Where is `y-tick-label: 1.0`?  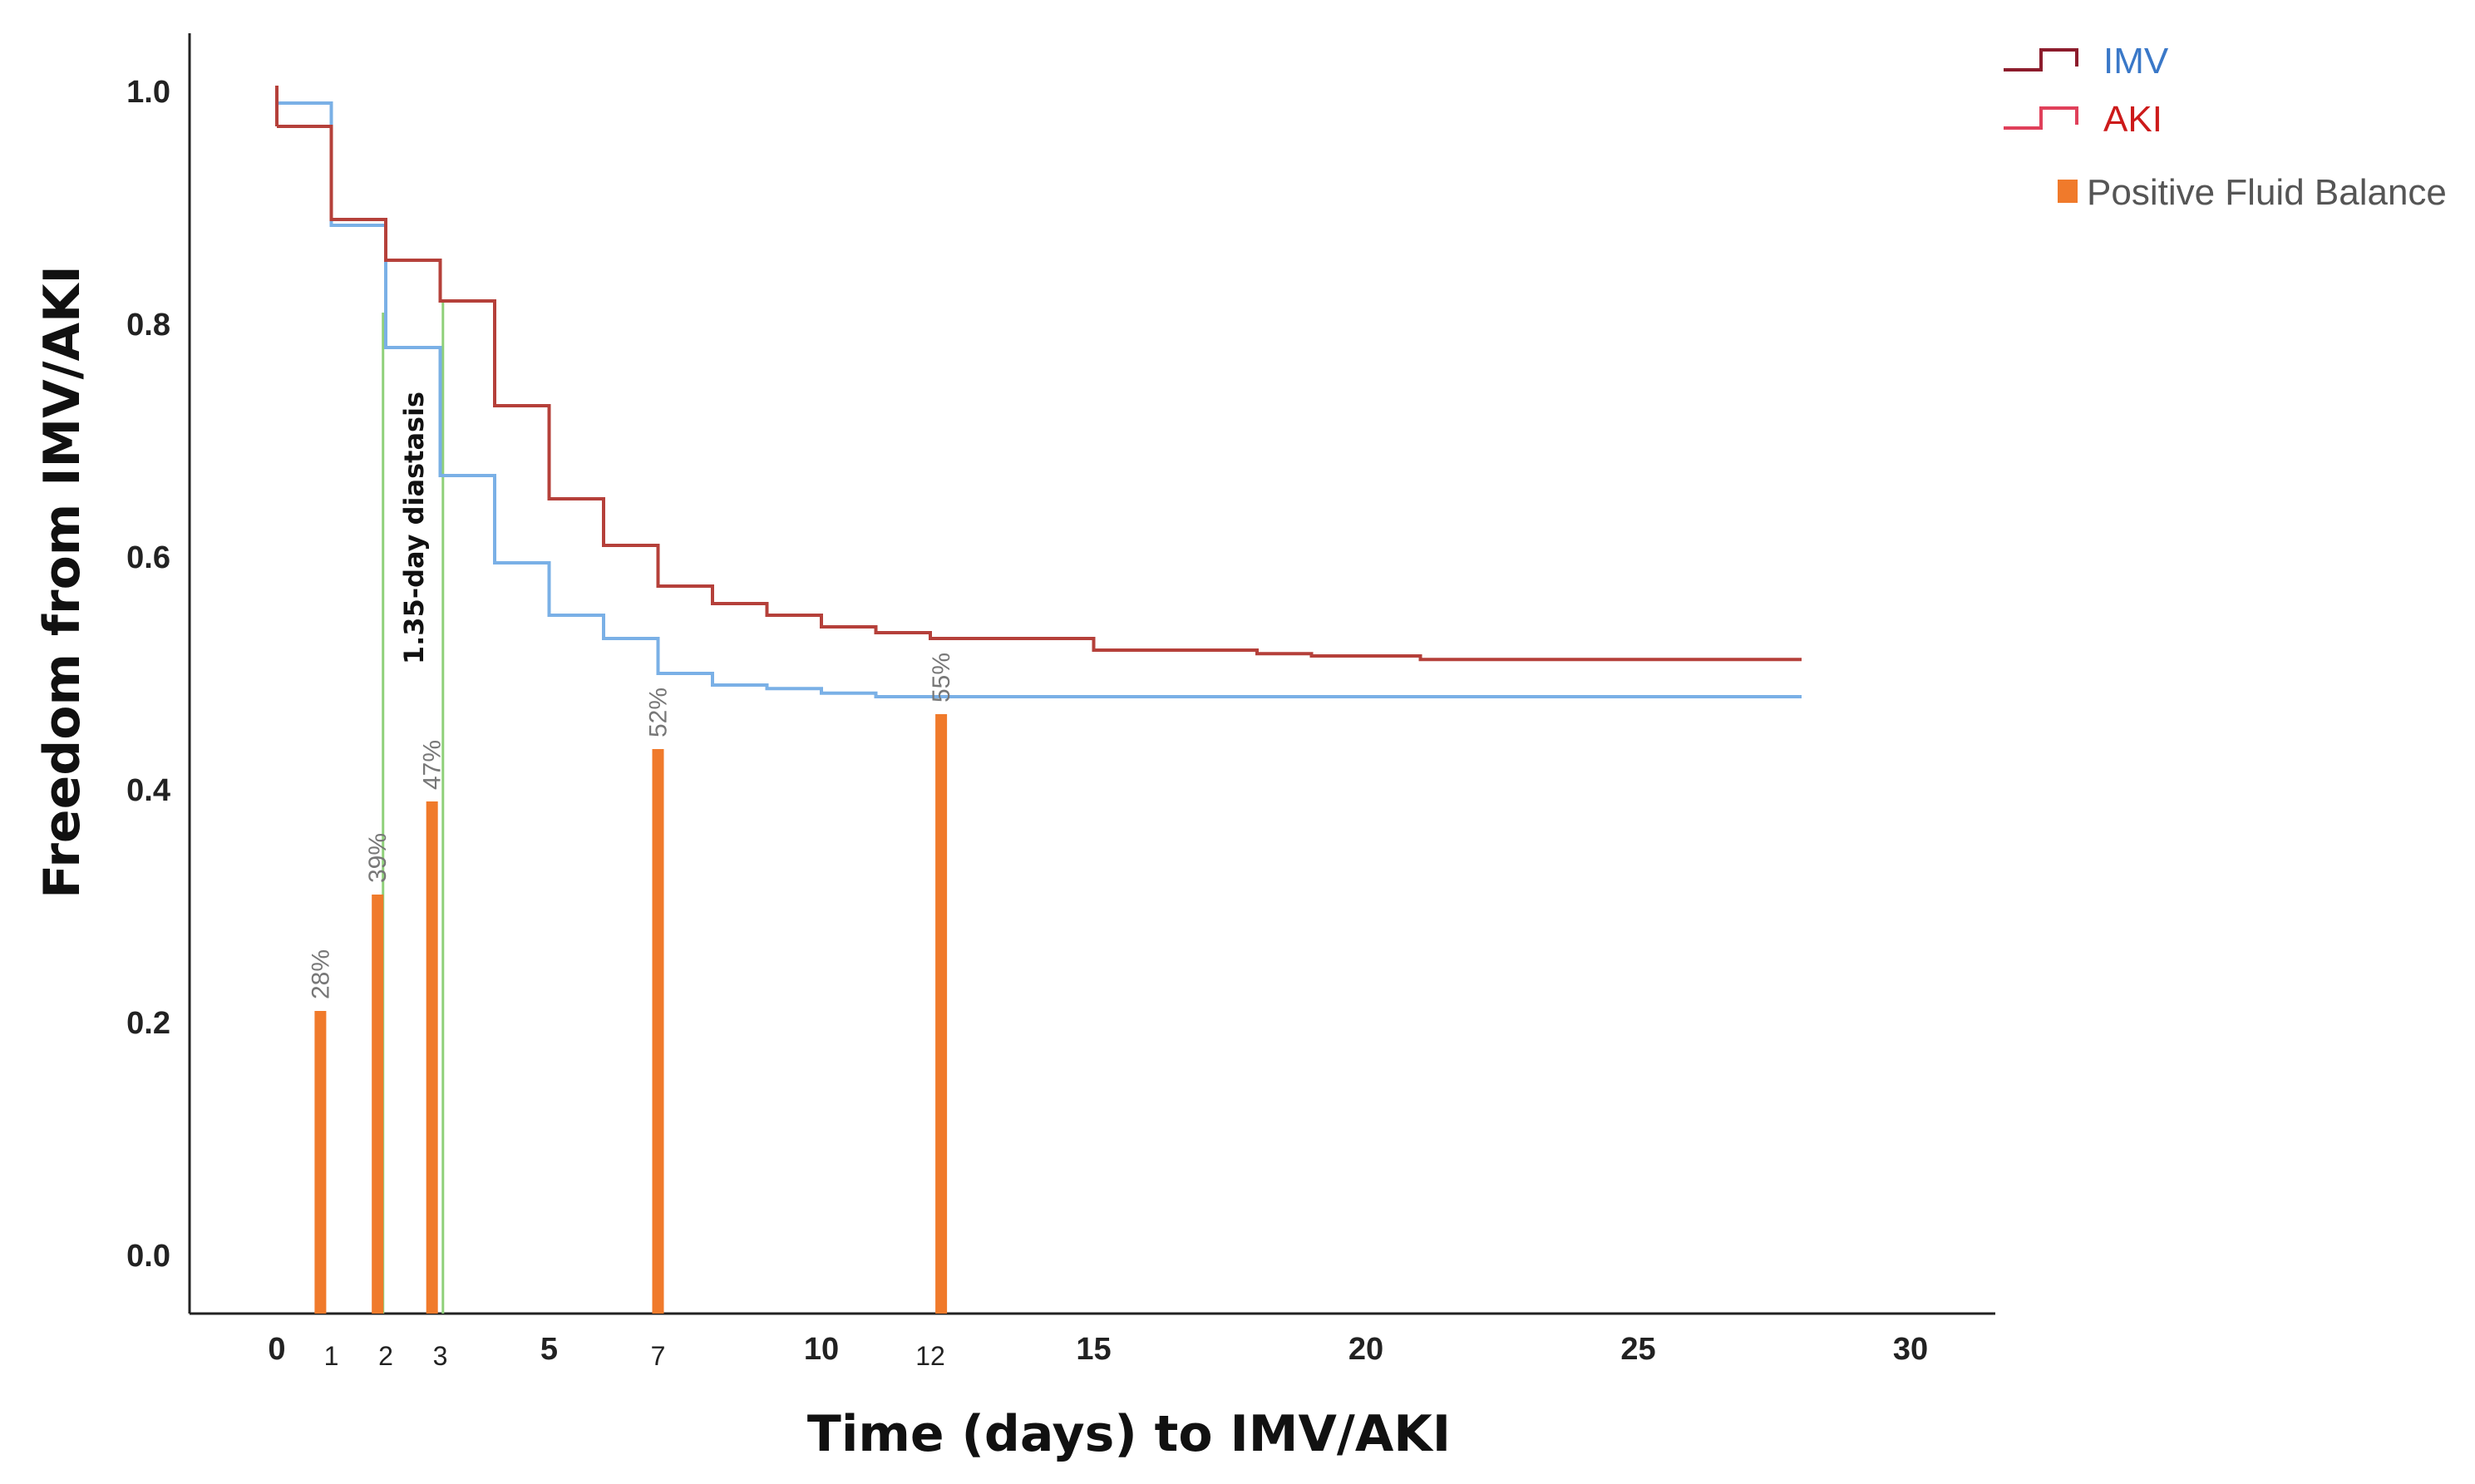
y-tick-label: 1.0 is located at coordinates (148, 92).